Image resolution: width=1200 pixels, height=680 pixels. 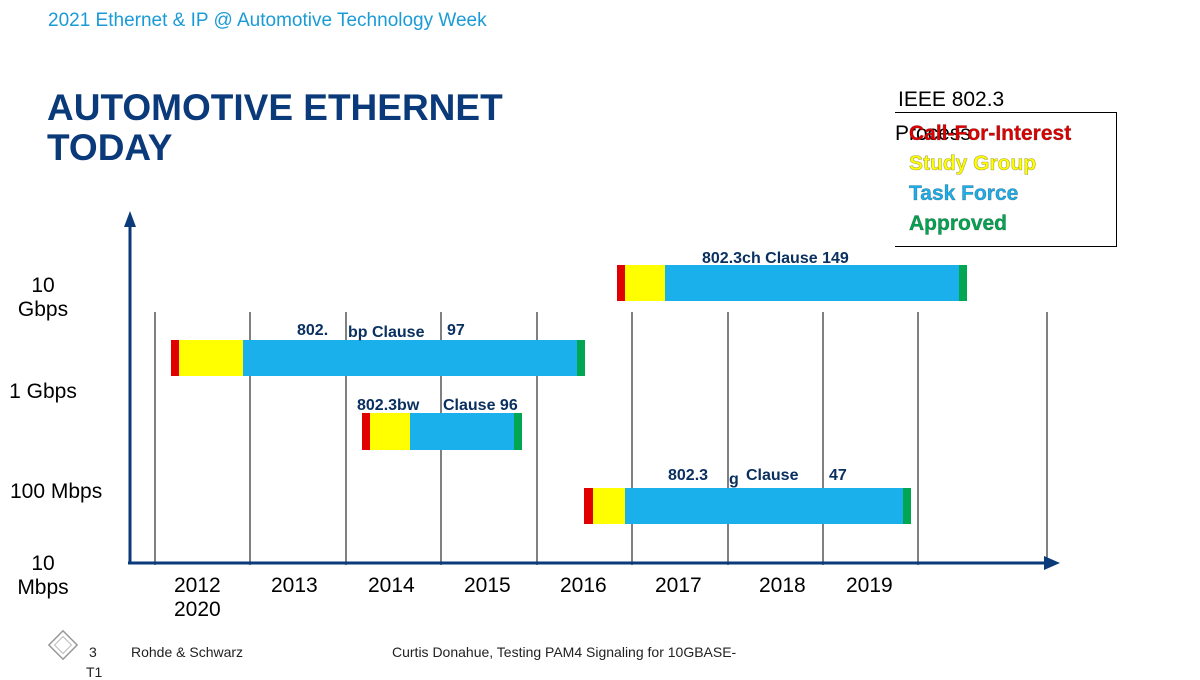 What do you see at coordinates (456, 330) in the screenshot?
I see `label-802-3bp-number: 97` at bounding box center [456, 330].